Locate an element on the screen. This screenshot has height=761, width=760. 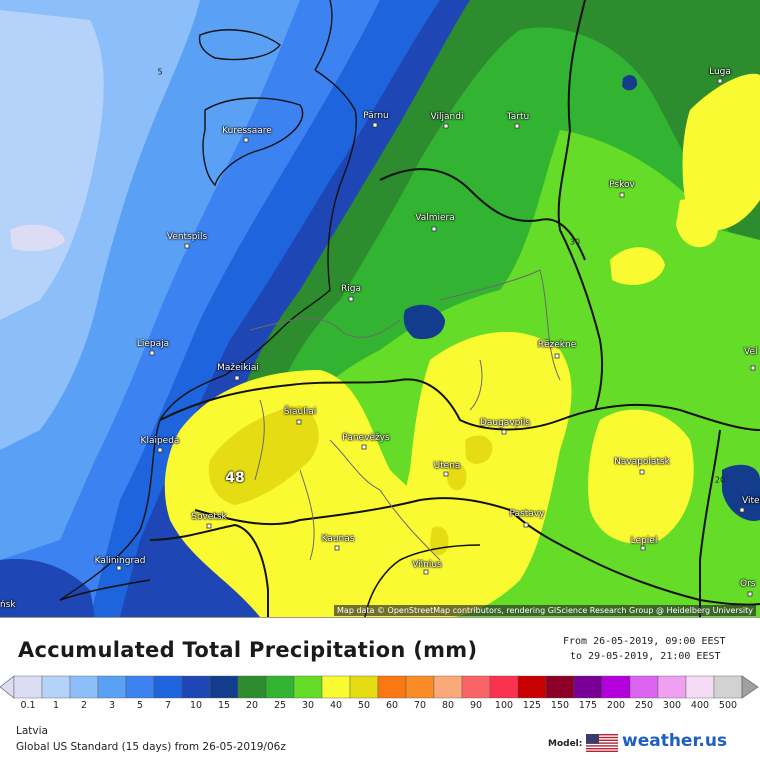
period-to: to 29-05-2019, 21:00 EEST is located at coordinates (645, 656).